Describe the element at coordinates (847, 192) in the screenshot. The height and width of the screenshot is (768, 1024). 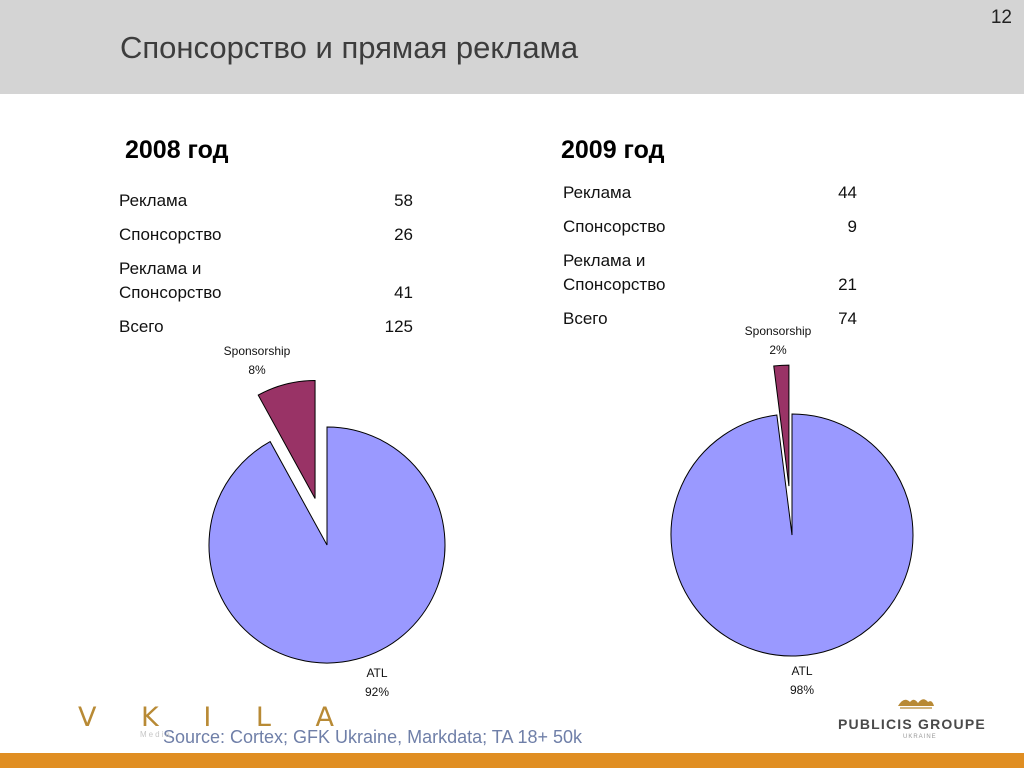
I see `stats-row-value: 44` at that location.